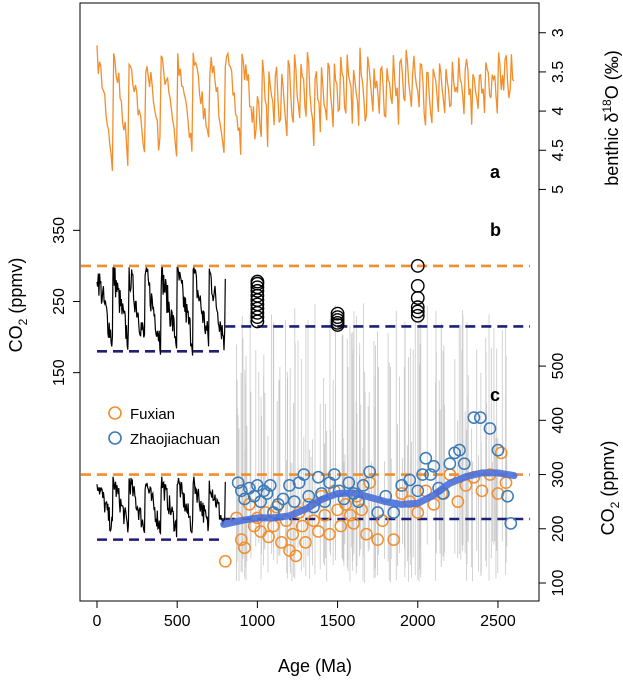 Image resolution: width=623 pixels, height=685 pixels. I want to click on panel-b-y-title-main: CO, so click(16, 338).